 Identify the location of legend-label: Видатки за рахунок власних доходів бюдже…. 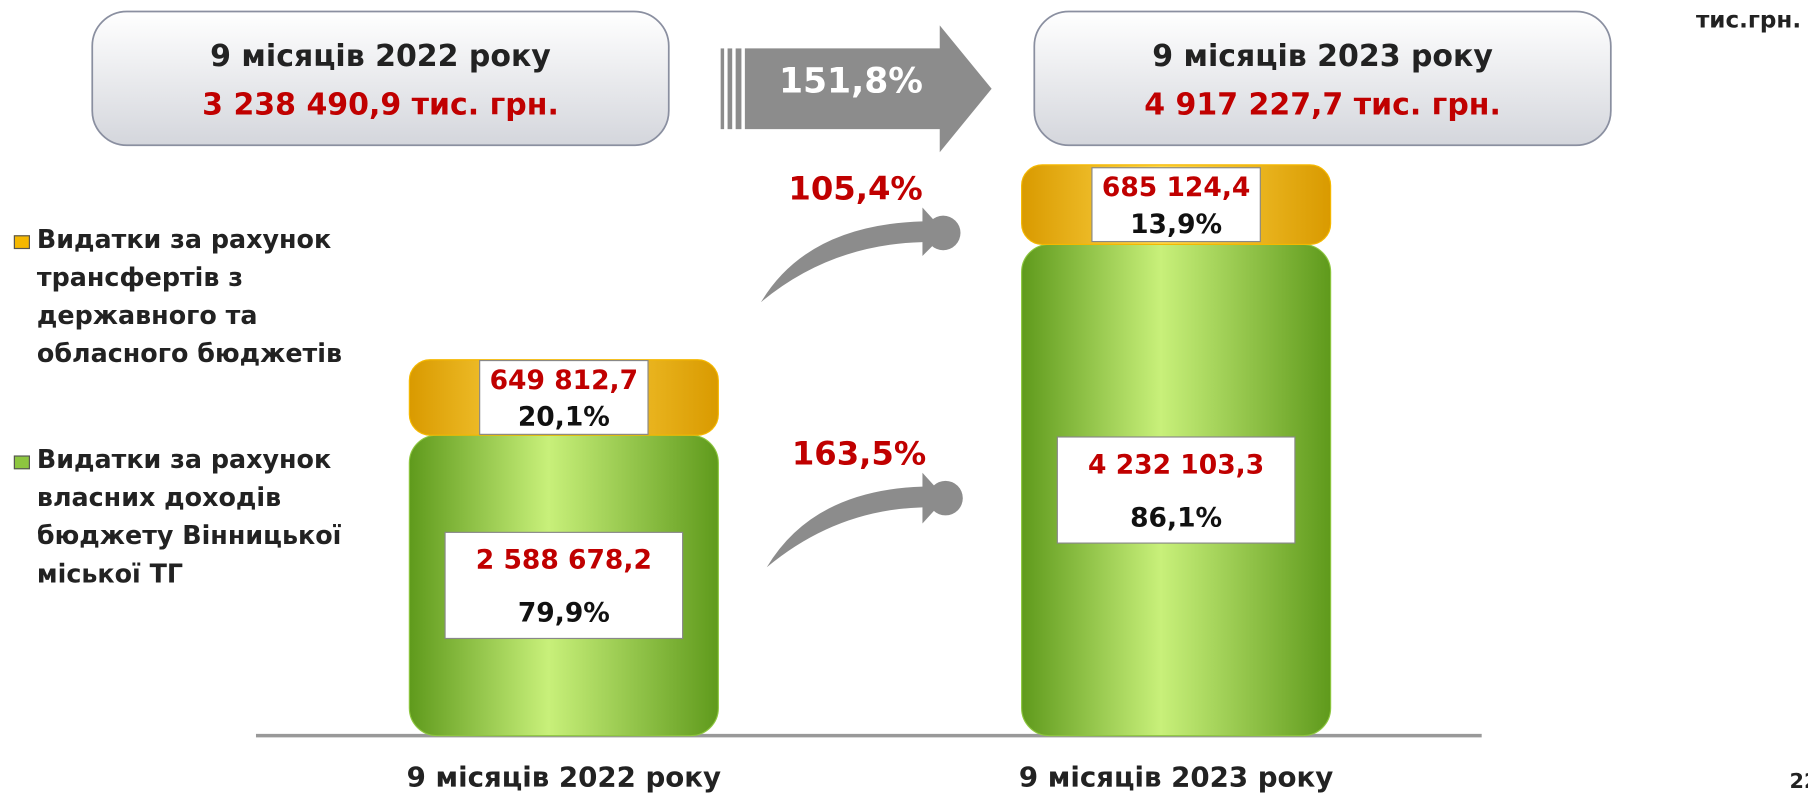
(189, 518).